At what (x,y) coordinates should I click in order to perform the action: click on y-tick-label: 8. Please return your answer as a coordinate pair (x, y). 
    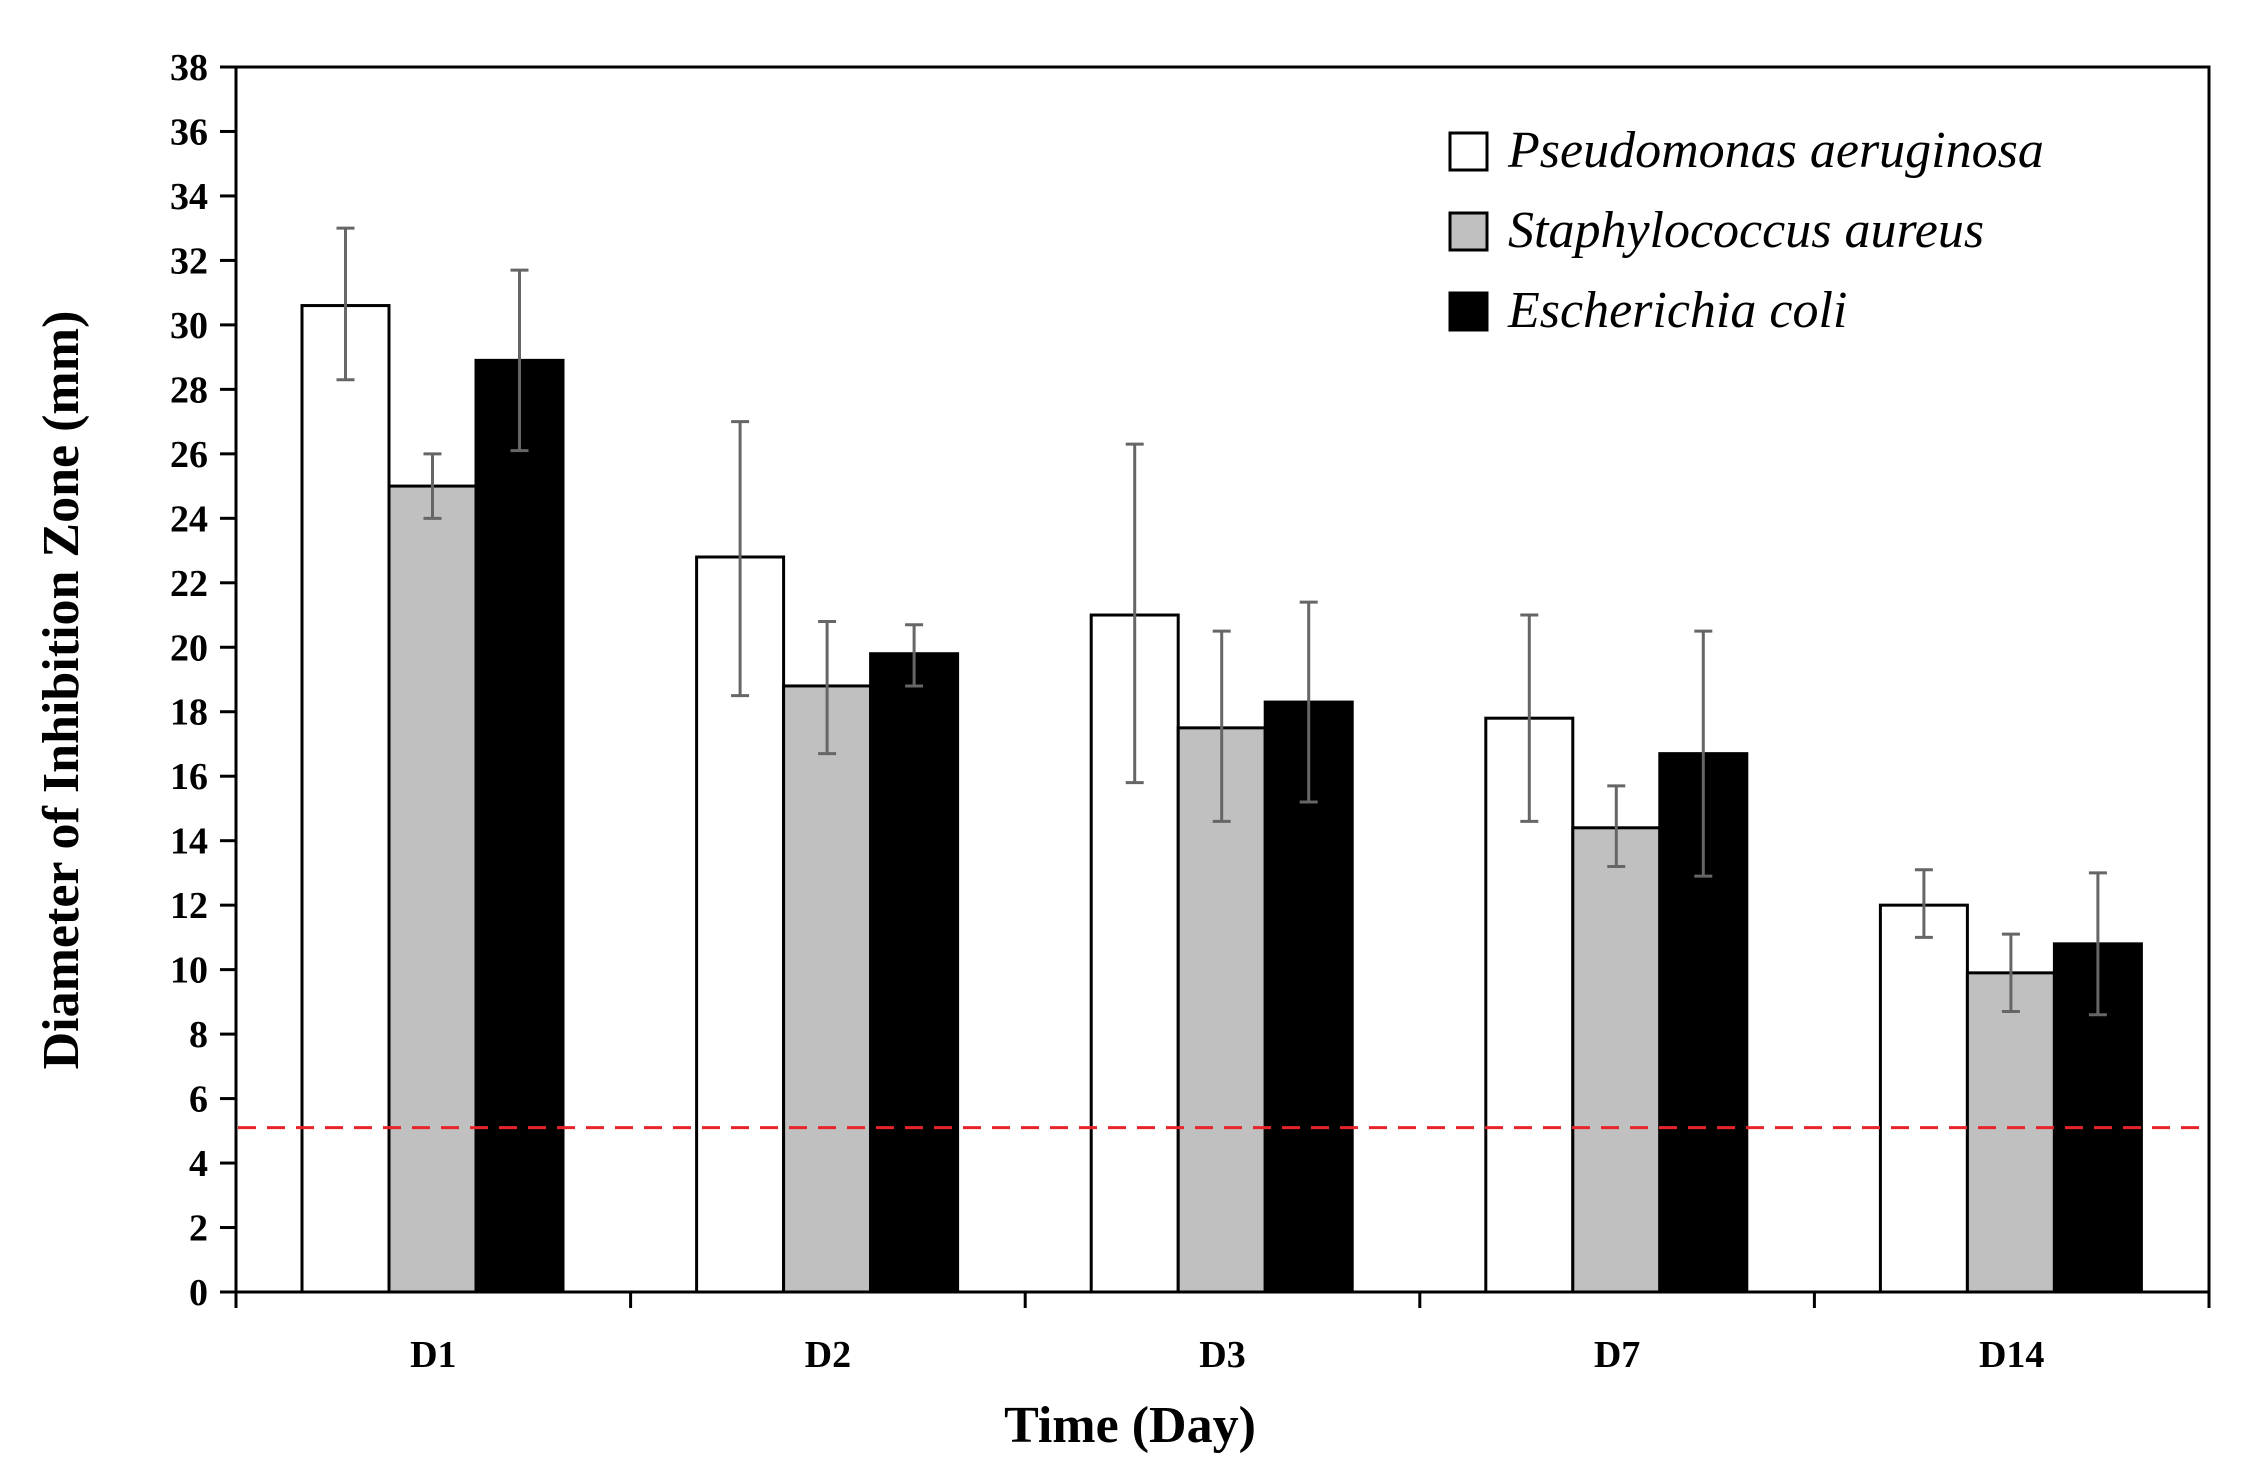
    Looking at the image, I should click on (198, 1035).